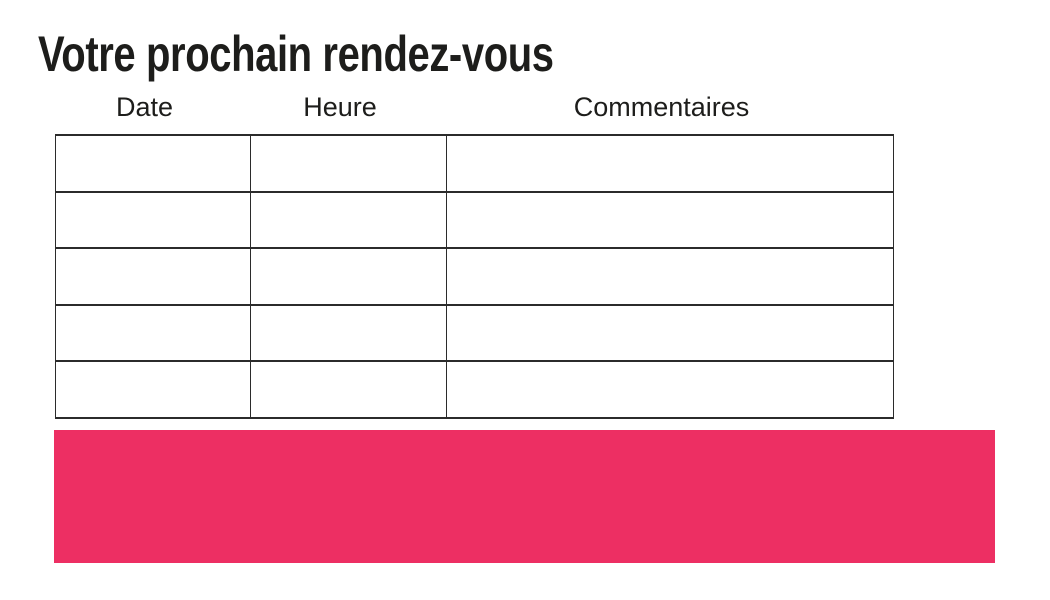 This screenshot has width=1050, height=600. Describe the element at coordinates (661, 107) in the screenshot. I see `column-header-commentaires: Commentaires` at that location.